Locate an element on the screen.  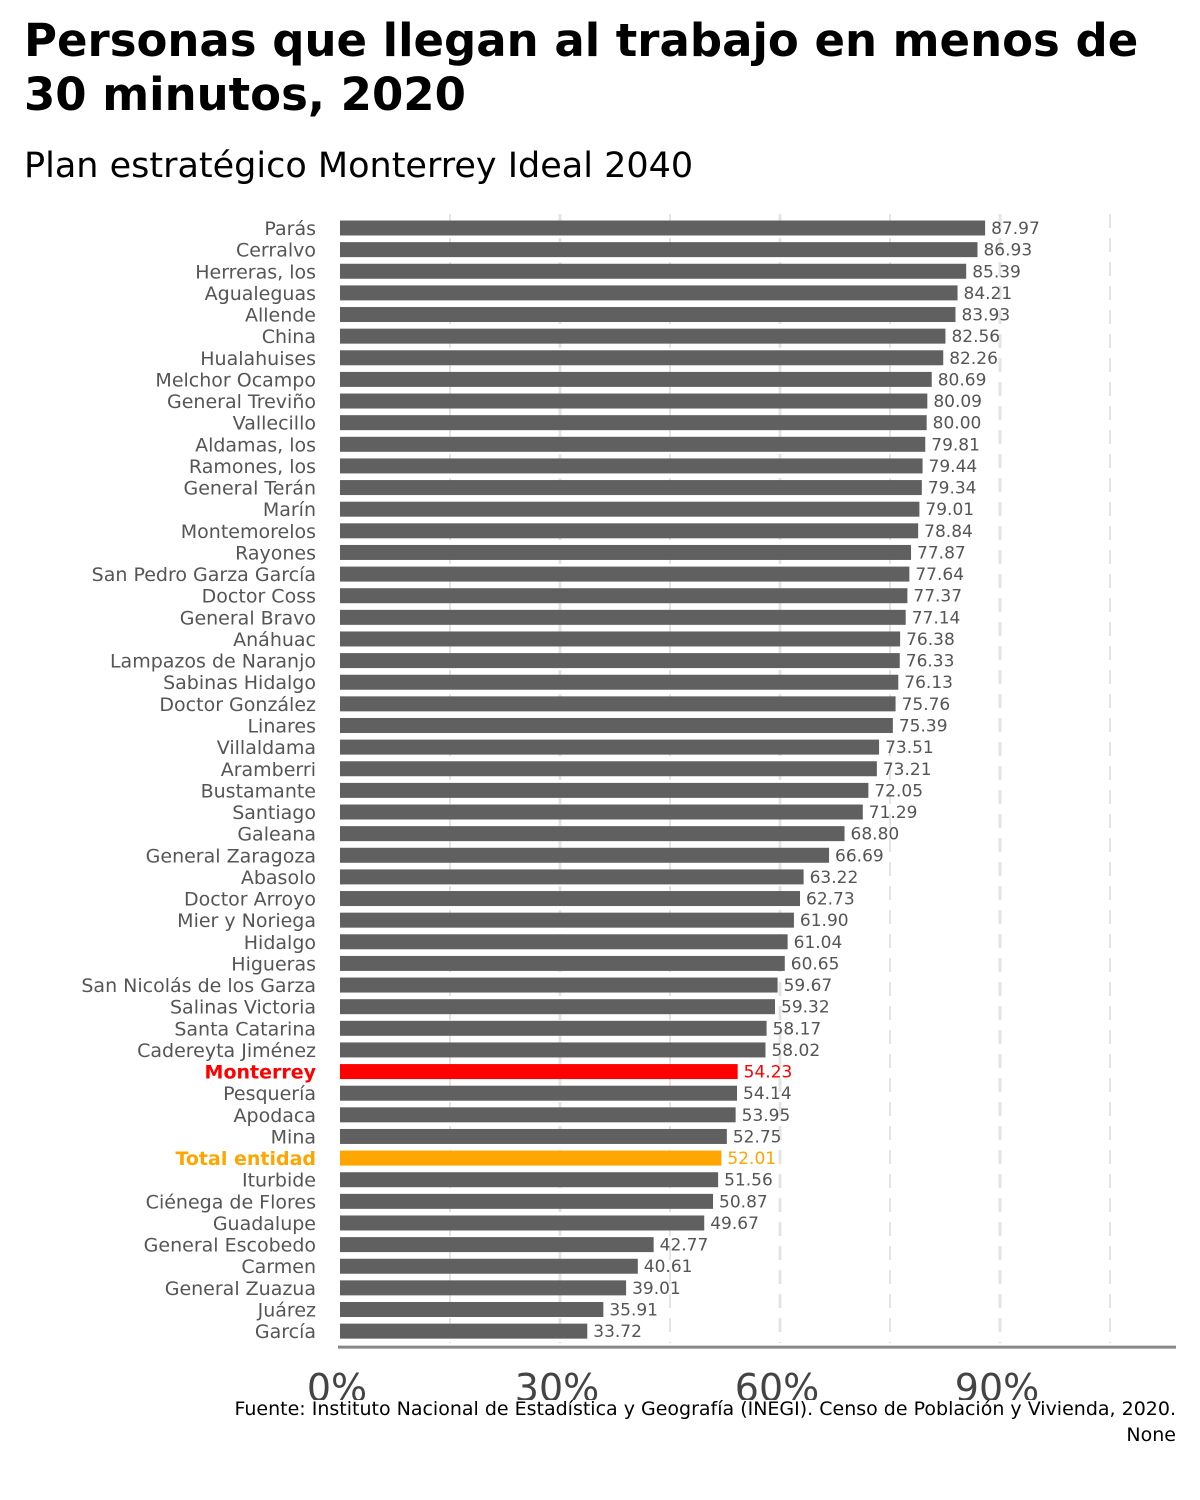
value-label: 78.84 is located at coordinates (948, 532).